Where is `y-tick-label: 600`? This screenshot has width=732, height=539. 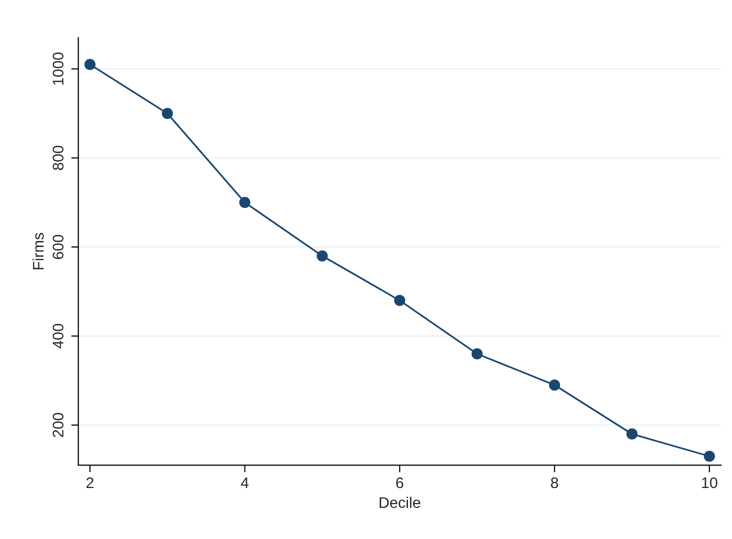
y-tick-label: 600 is located at coordinates (58, 246).